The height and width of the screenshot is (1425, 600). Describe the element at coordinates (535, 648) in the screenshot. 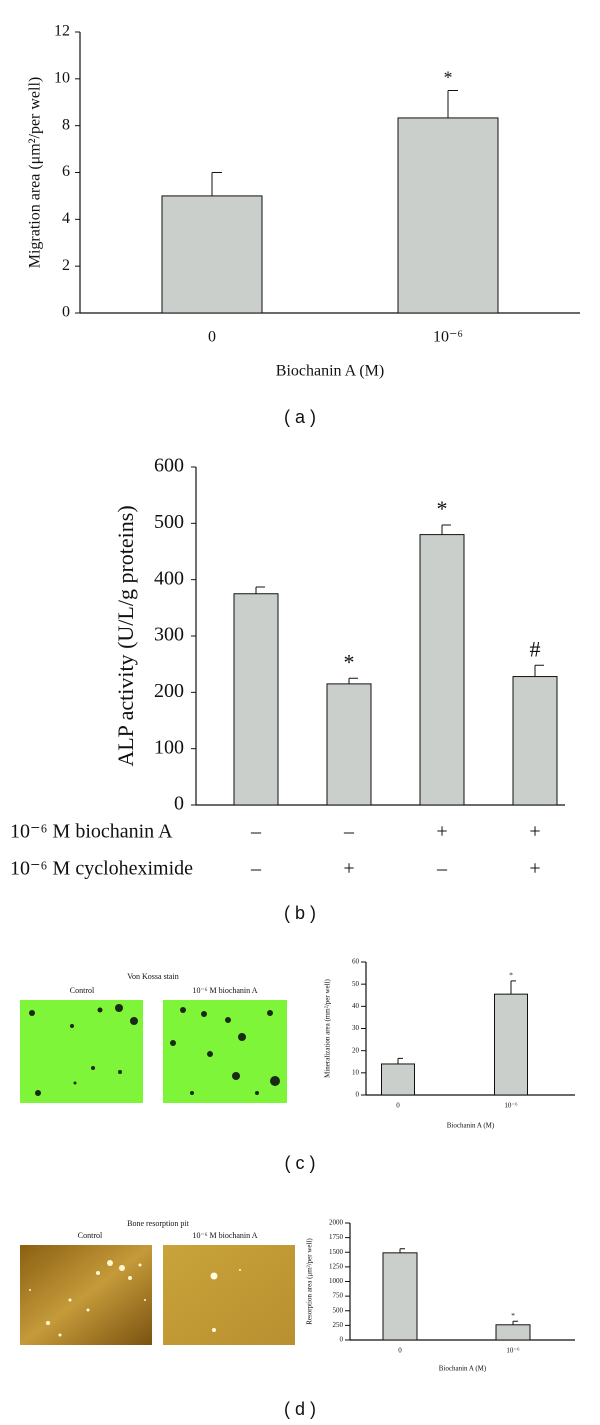

I see `annotation: #` at that location.